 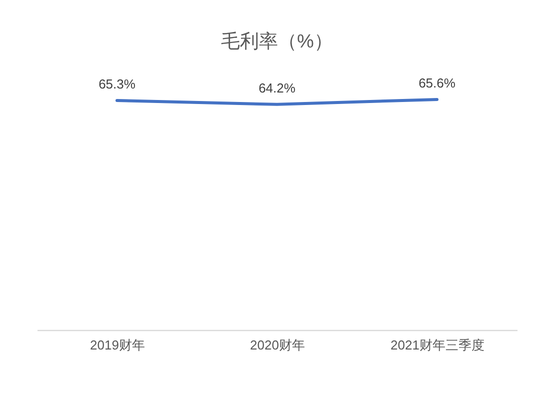 I want to click on x-tick-label: 2019财年, so click(x=117, y=345).